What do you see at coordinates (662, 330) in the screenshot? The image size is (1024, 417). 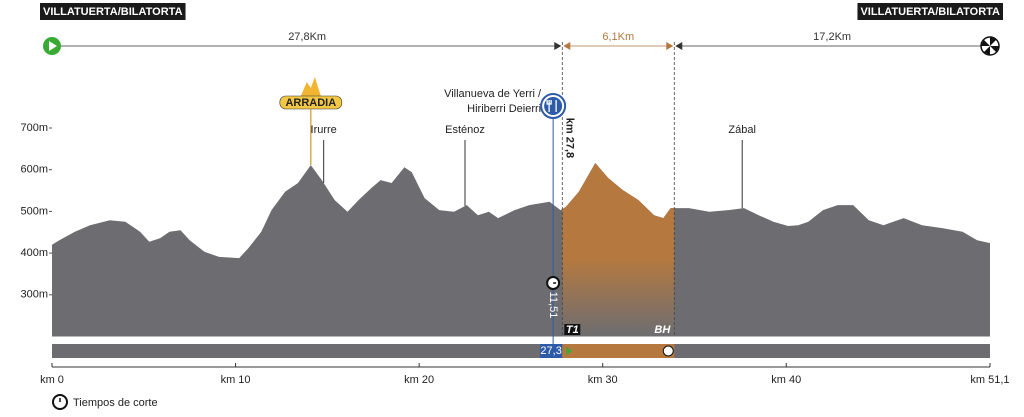 I see `sponsor-label: BH` at bounding box center [662, 330].